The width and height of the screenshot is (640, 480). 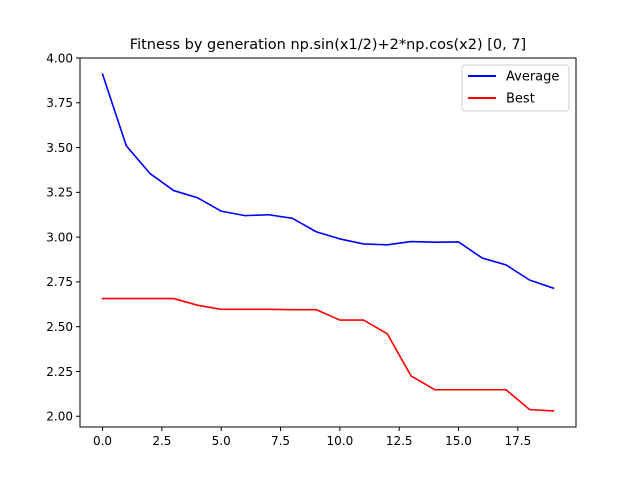 I want to click on y-tick-label: 4.00, so click(x=59, y=58).